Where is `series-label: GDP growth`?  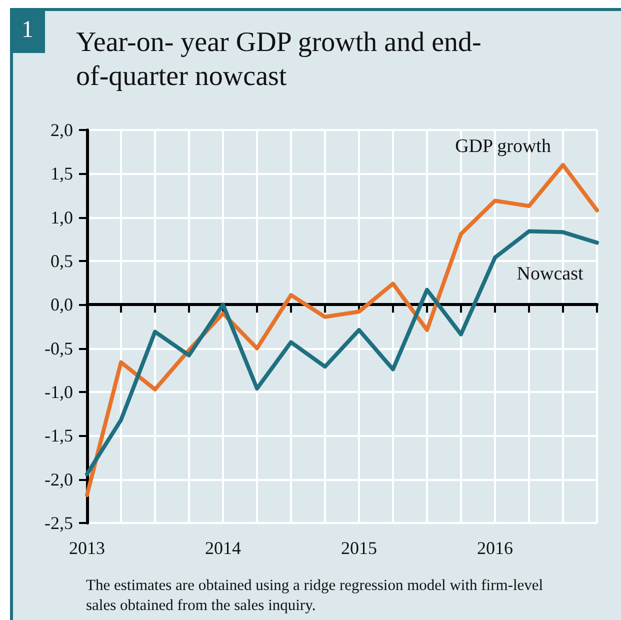
series-label: GDP growth is located at coordinates (503, 146).